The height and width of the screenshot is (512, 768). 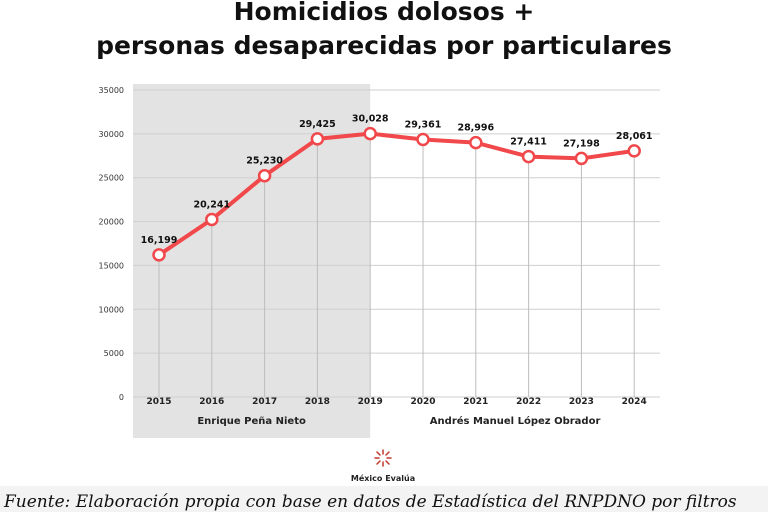 I want to click on y-tick-label: 15000, so click(x=111, y=265).